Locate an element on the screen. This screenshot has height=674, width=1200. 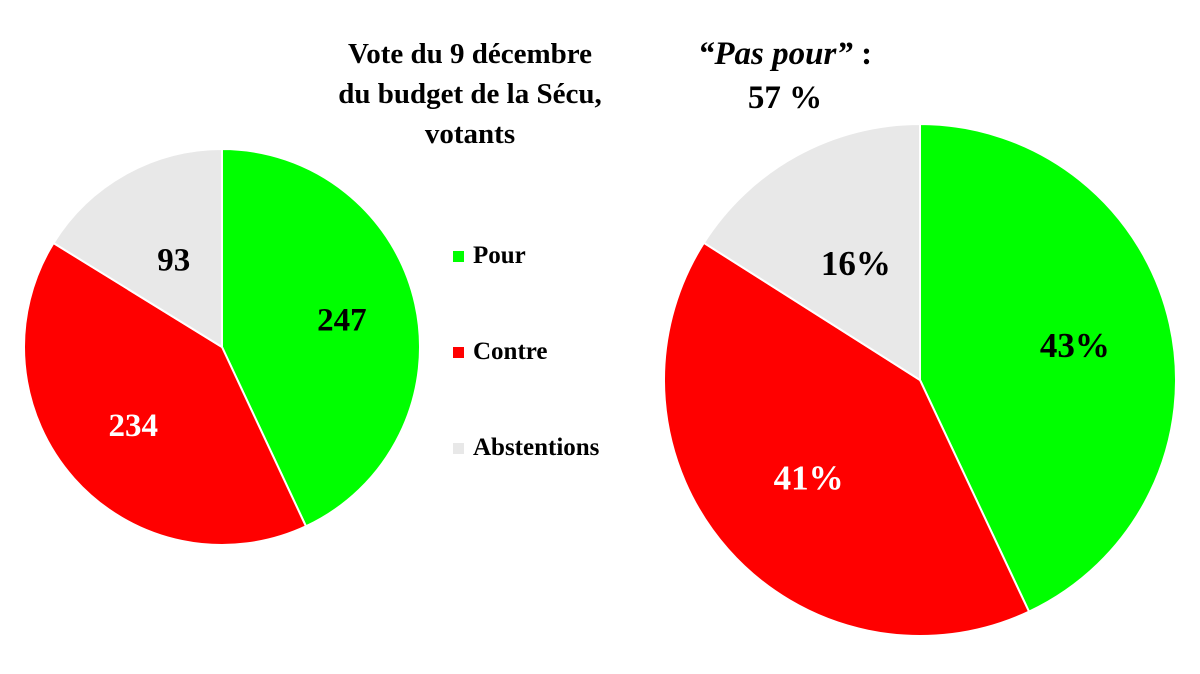
legend: Pour Contre Abstentions is located at coordinates (553, 380).